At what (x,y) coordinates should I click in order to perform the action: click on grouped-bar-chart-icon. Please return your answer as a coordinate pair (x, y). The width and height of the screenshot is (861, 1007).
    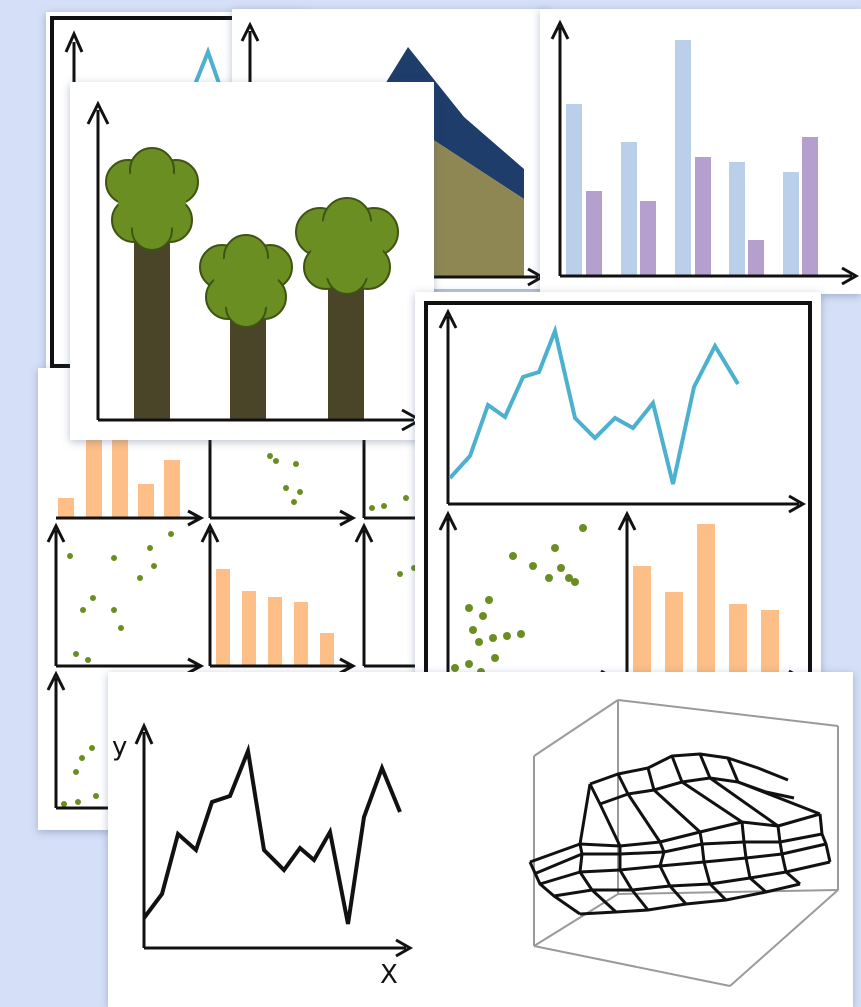
    Looking at the image, I should click on (705, 152).